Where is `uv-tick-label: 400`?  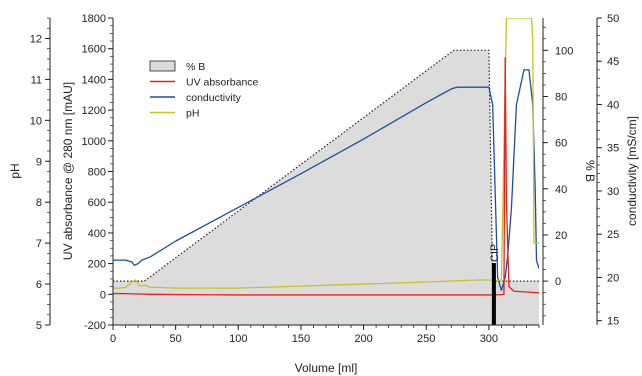
uv-tick-label: 400 is located at coordinates (97, 234).